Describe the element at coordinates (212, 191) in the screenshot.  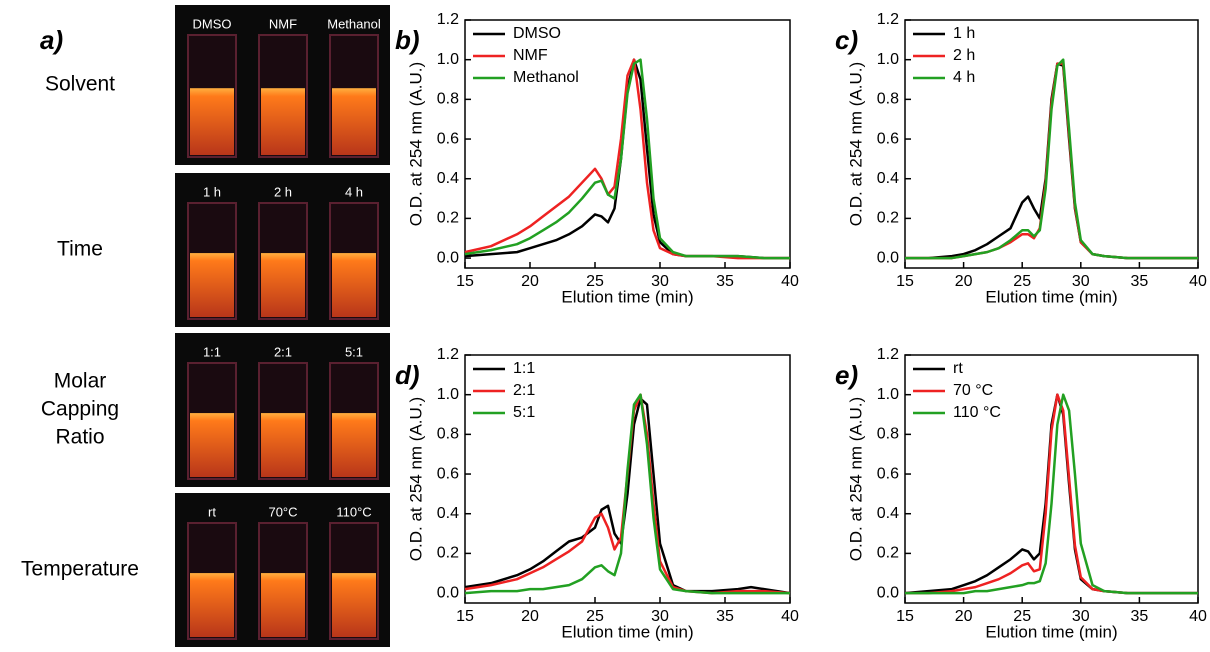
I see `cuvette-label: 1 h` at that location.